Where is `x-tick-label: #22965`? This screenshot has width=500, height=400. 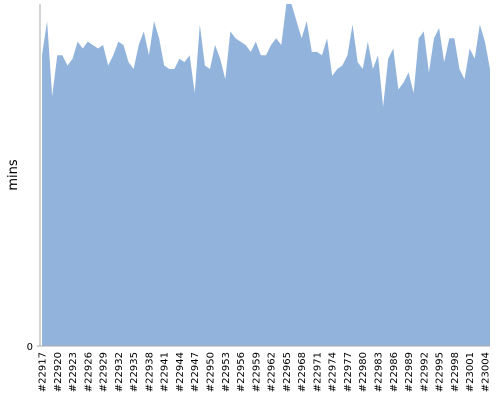 x-tick-label: #22965 is located at coordinates (287, 372).